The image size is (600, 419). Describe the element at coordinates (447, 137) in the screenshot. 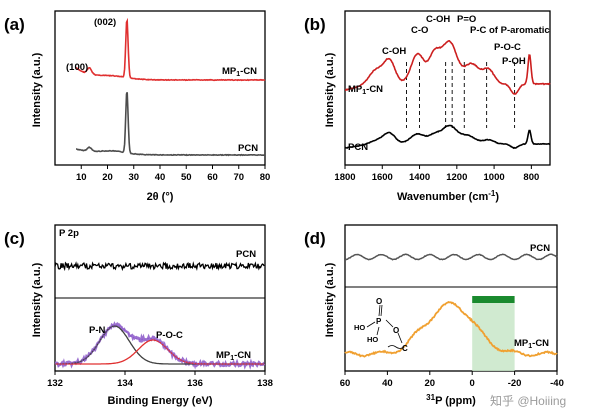

I see `panel-b-series-pcn` at that location.